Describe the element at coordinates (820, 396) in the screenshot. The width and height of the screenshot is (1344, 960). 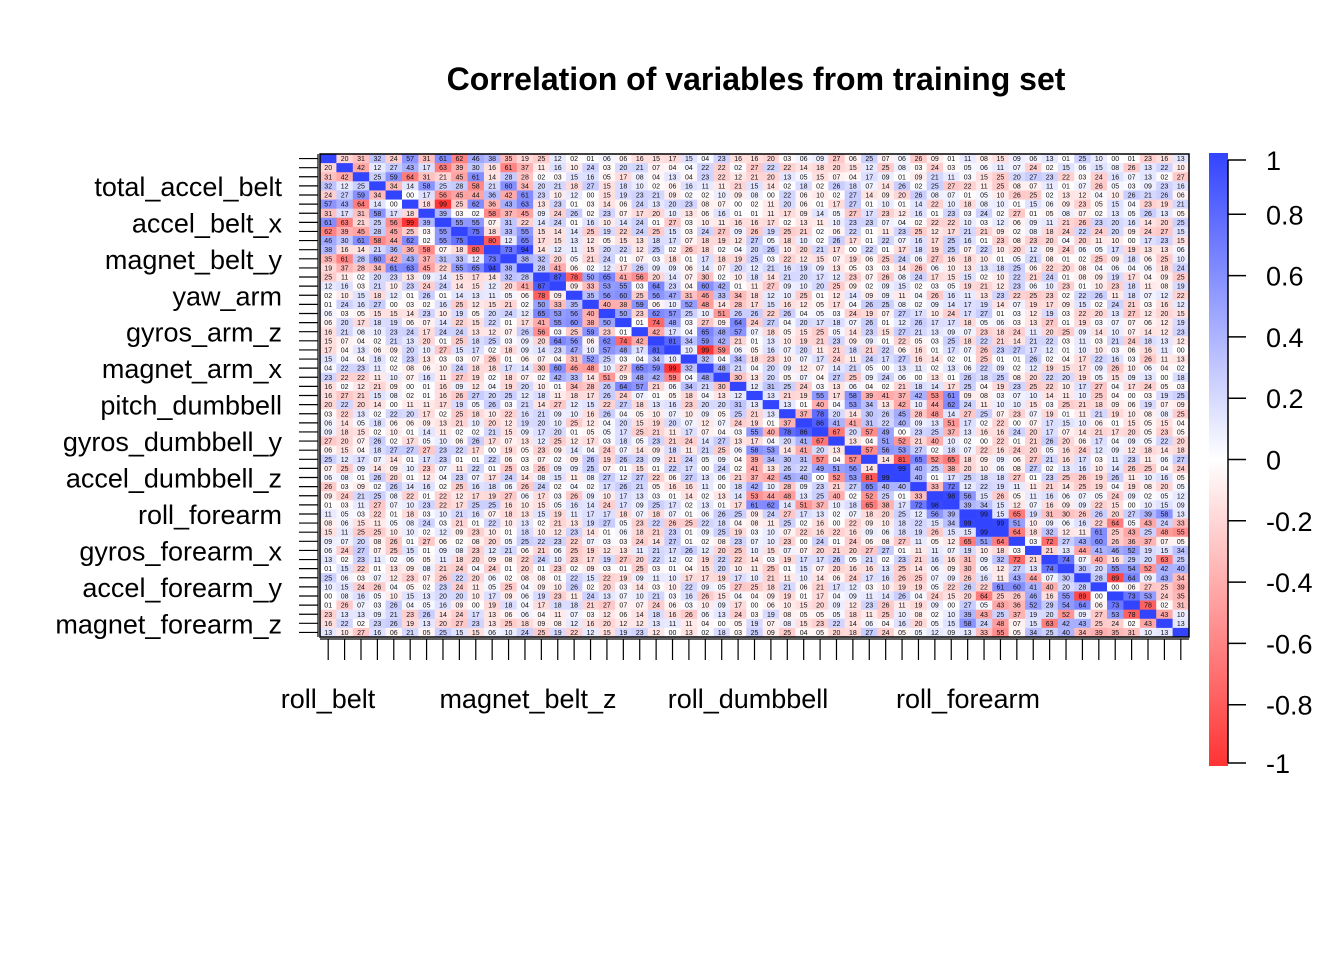
I see `cell-value-label: 55` at that location.